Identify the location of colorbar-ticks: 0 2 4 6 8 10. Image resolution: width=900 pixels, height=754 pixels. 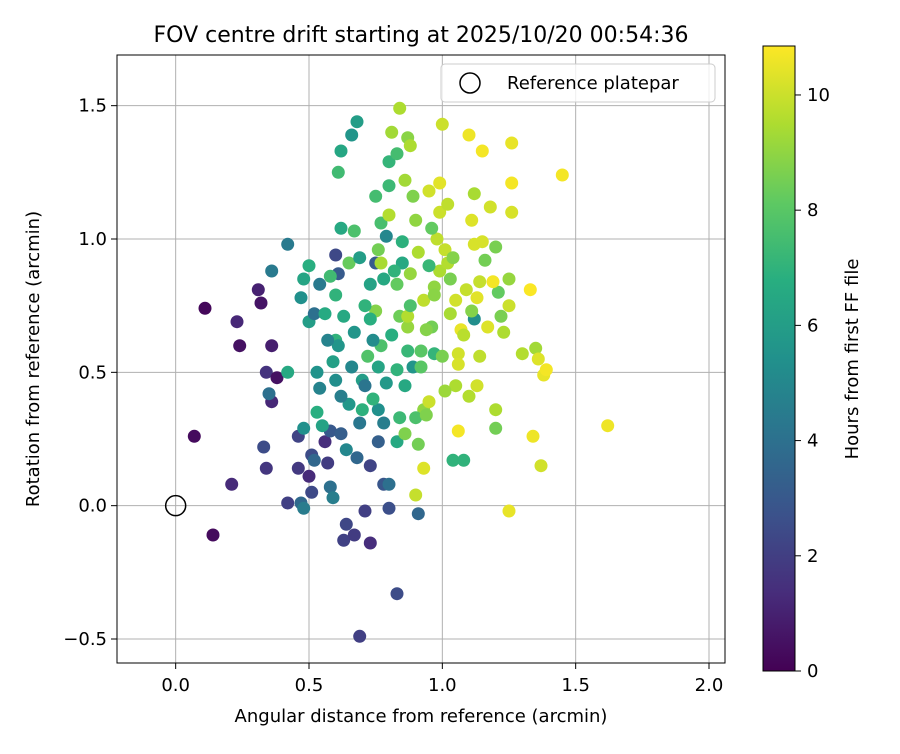
(812, 383).